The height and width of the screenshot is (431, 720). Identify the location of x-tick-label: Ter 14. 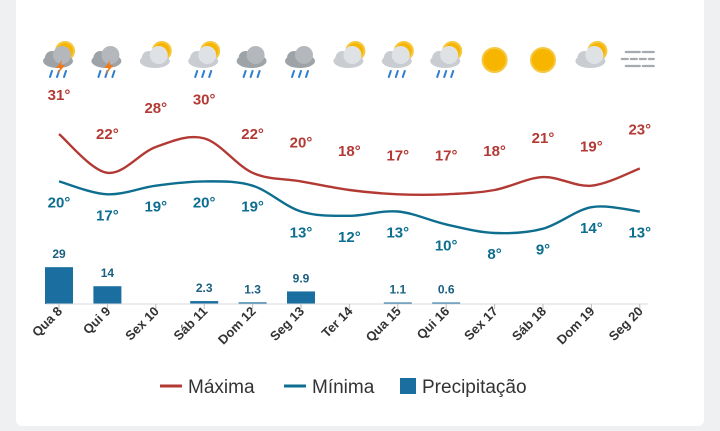
(338, 322).